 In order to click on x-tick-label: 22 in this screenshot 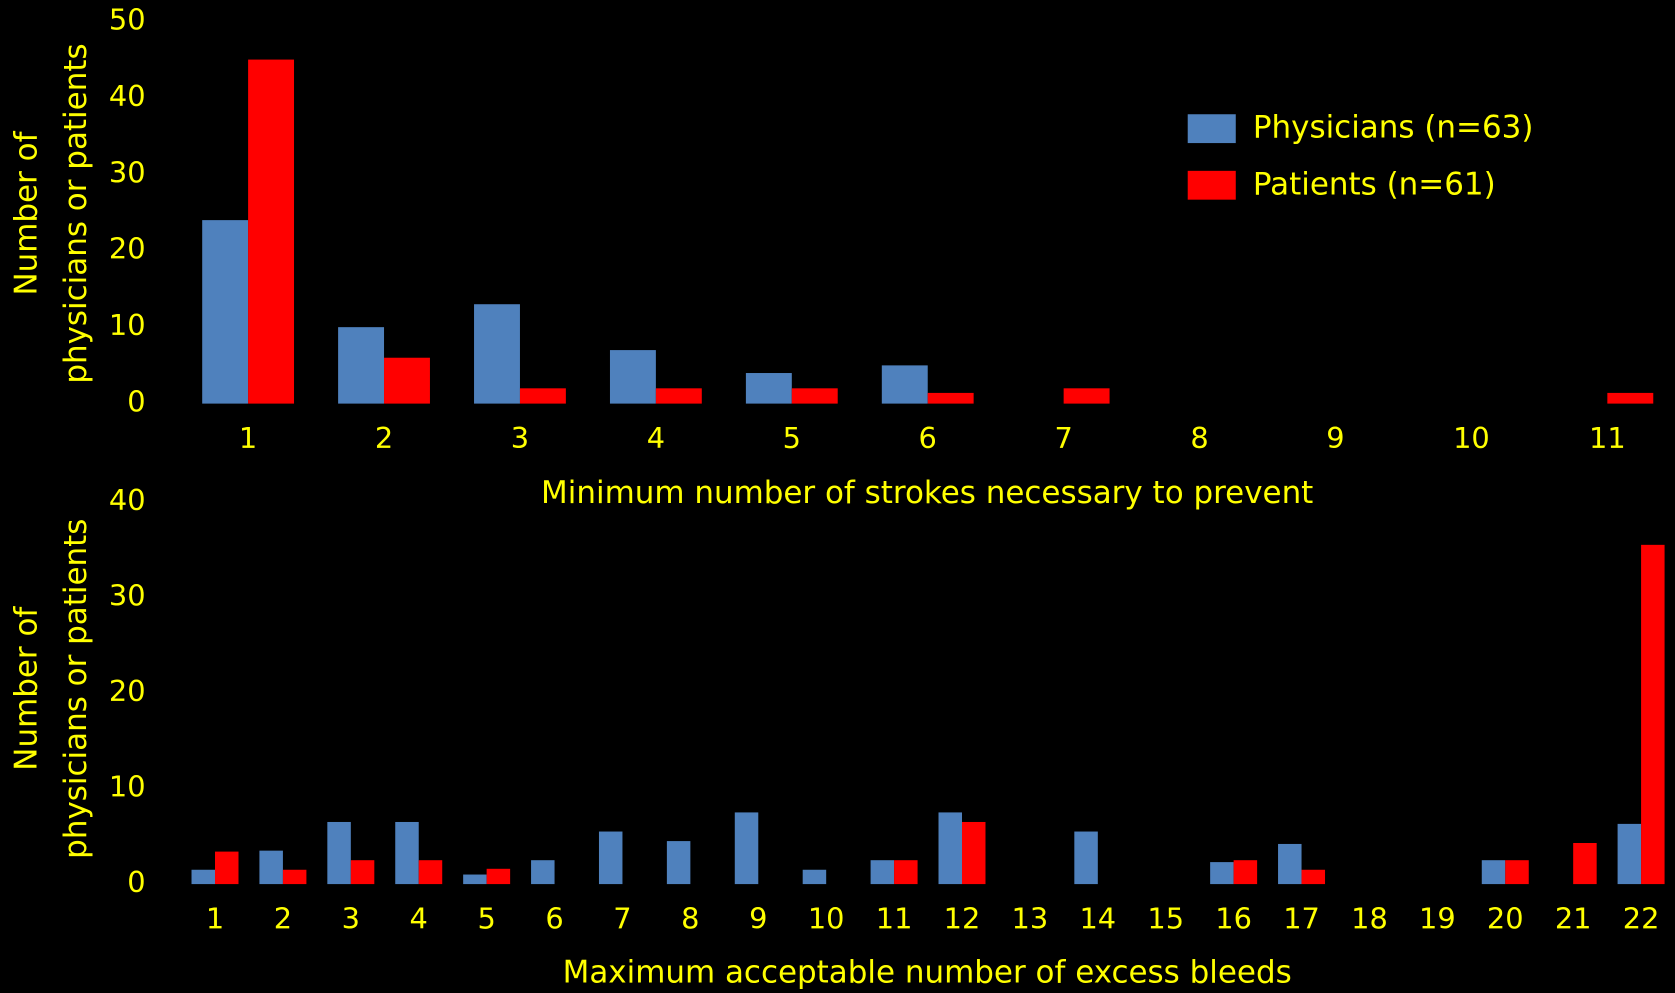, I will do `click(1641, 918)`.